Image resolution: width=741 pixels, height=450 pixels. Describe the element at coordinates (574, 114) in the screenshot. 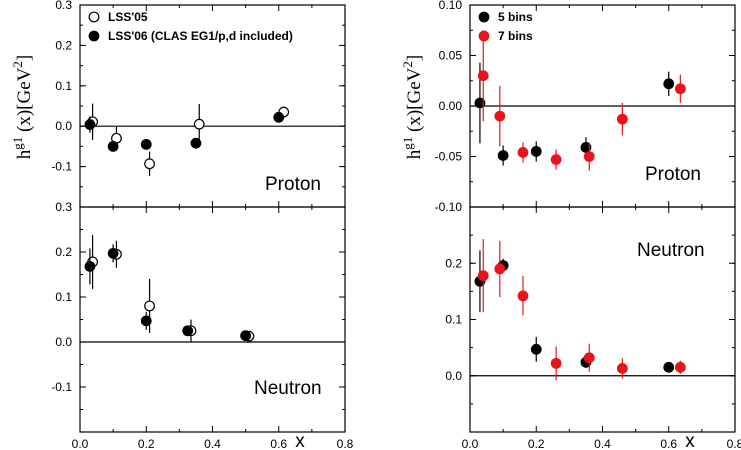

I see `series-5-bins` at that location.